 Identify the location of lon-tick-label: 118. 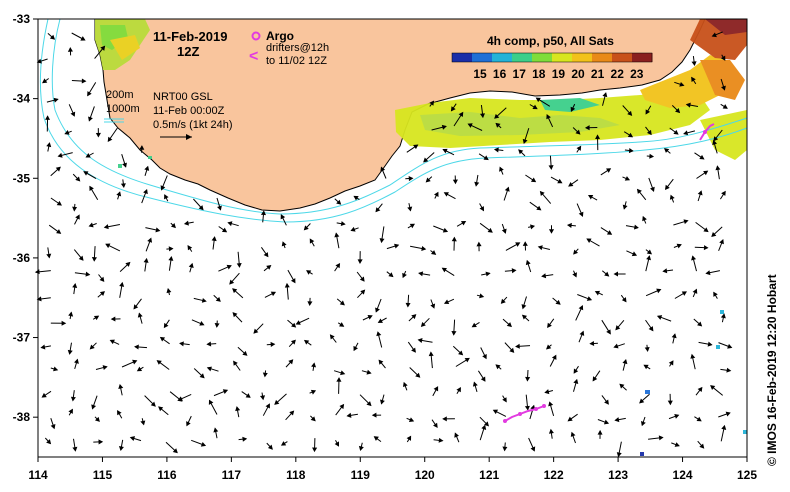
(296, 475).